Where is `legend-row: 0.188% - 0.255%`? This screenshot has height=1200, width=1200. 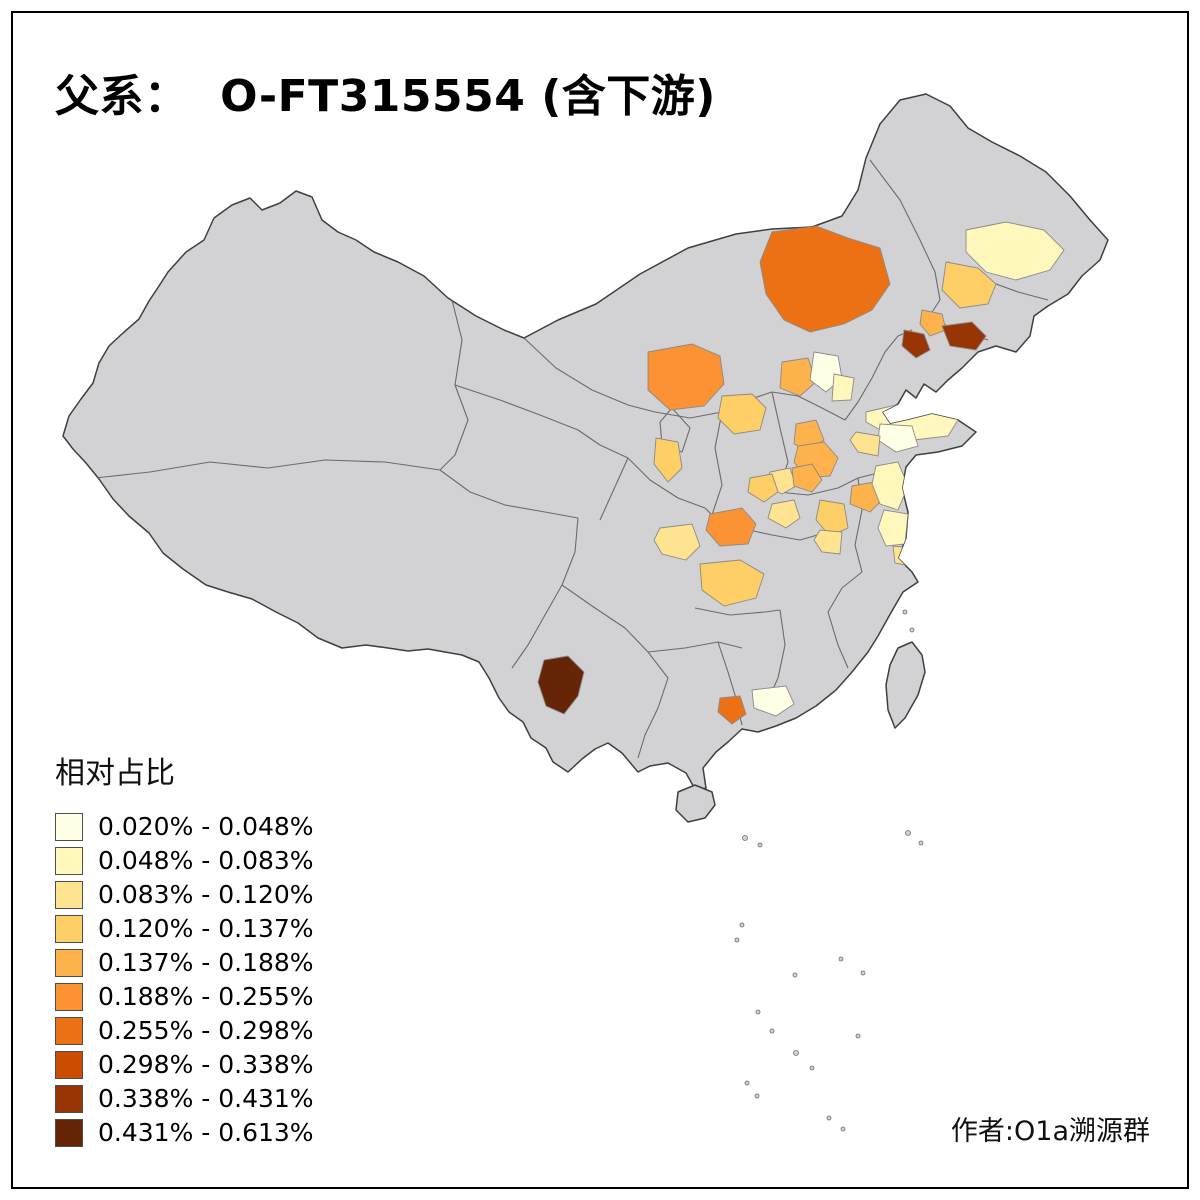
legend-row: 0.188% - 0.255% is located at coordinates (184, 996).